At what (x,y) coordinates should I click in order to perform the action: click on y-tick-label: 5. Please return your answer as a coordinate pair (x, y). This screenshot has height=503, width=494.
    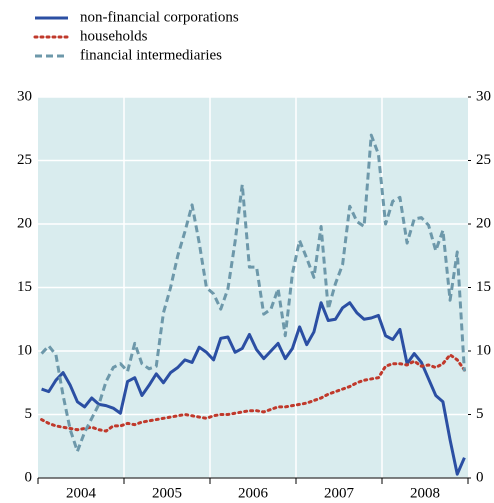
    Looking at the image, I should click on (29, 414).